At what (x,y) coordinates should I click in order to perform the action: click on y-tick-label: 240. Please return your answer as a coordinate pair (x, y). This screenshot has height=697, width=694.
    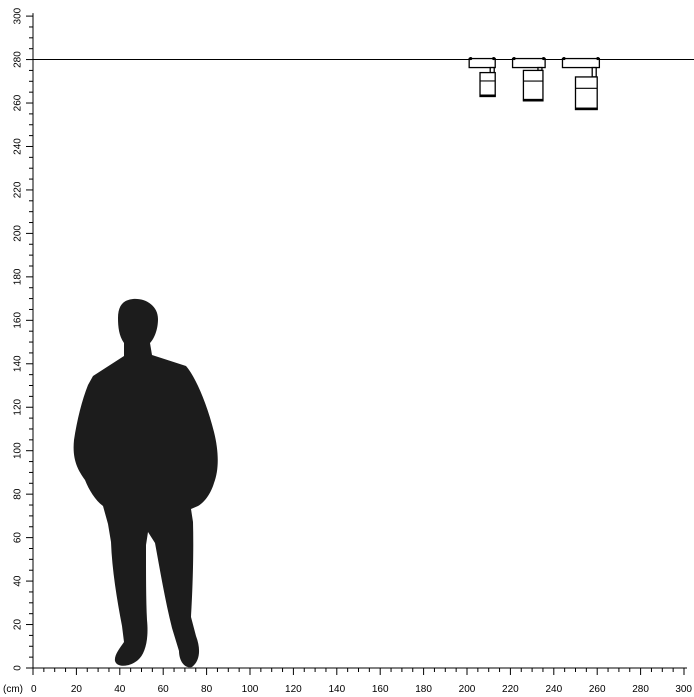
    Looking at the image, I should click on (18, 146).